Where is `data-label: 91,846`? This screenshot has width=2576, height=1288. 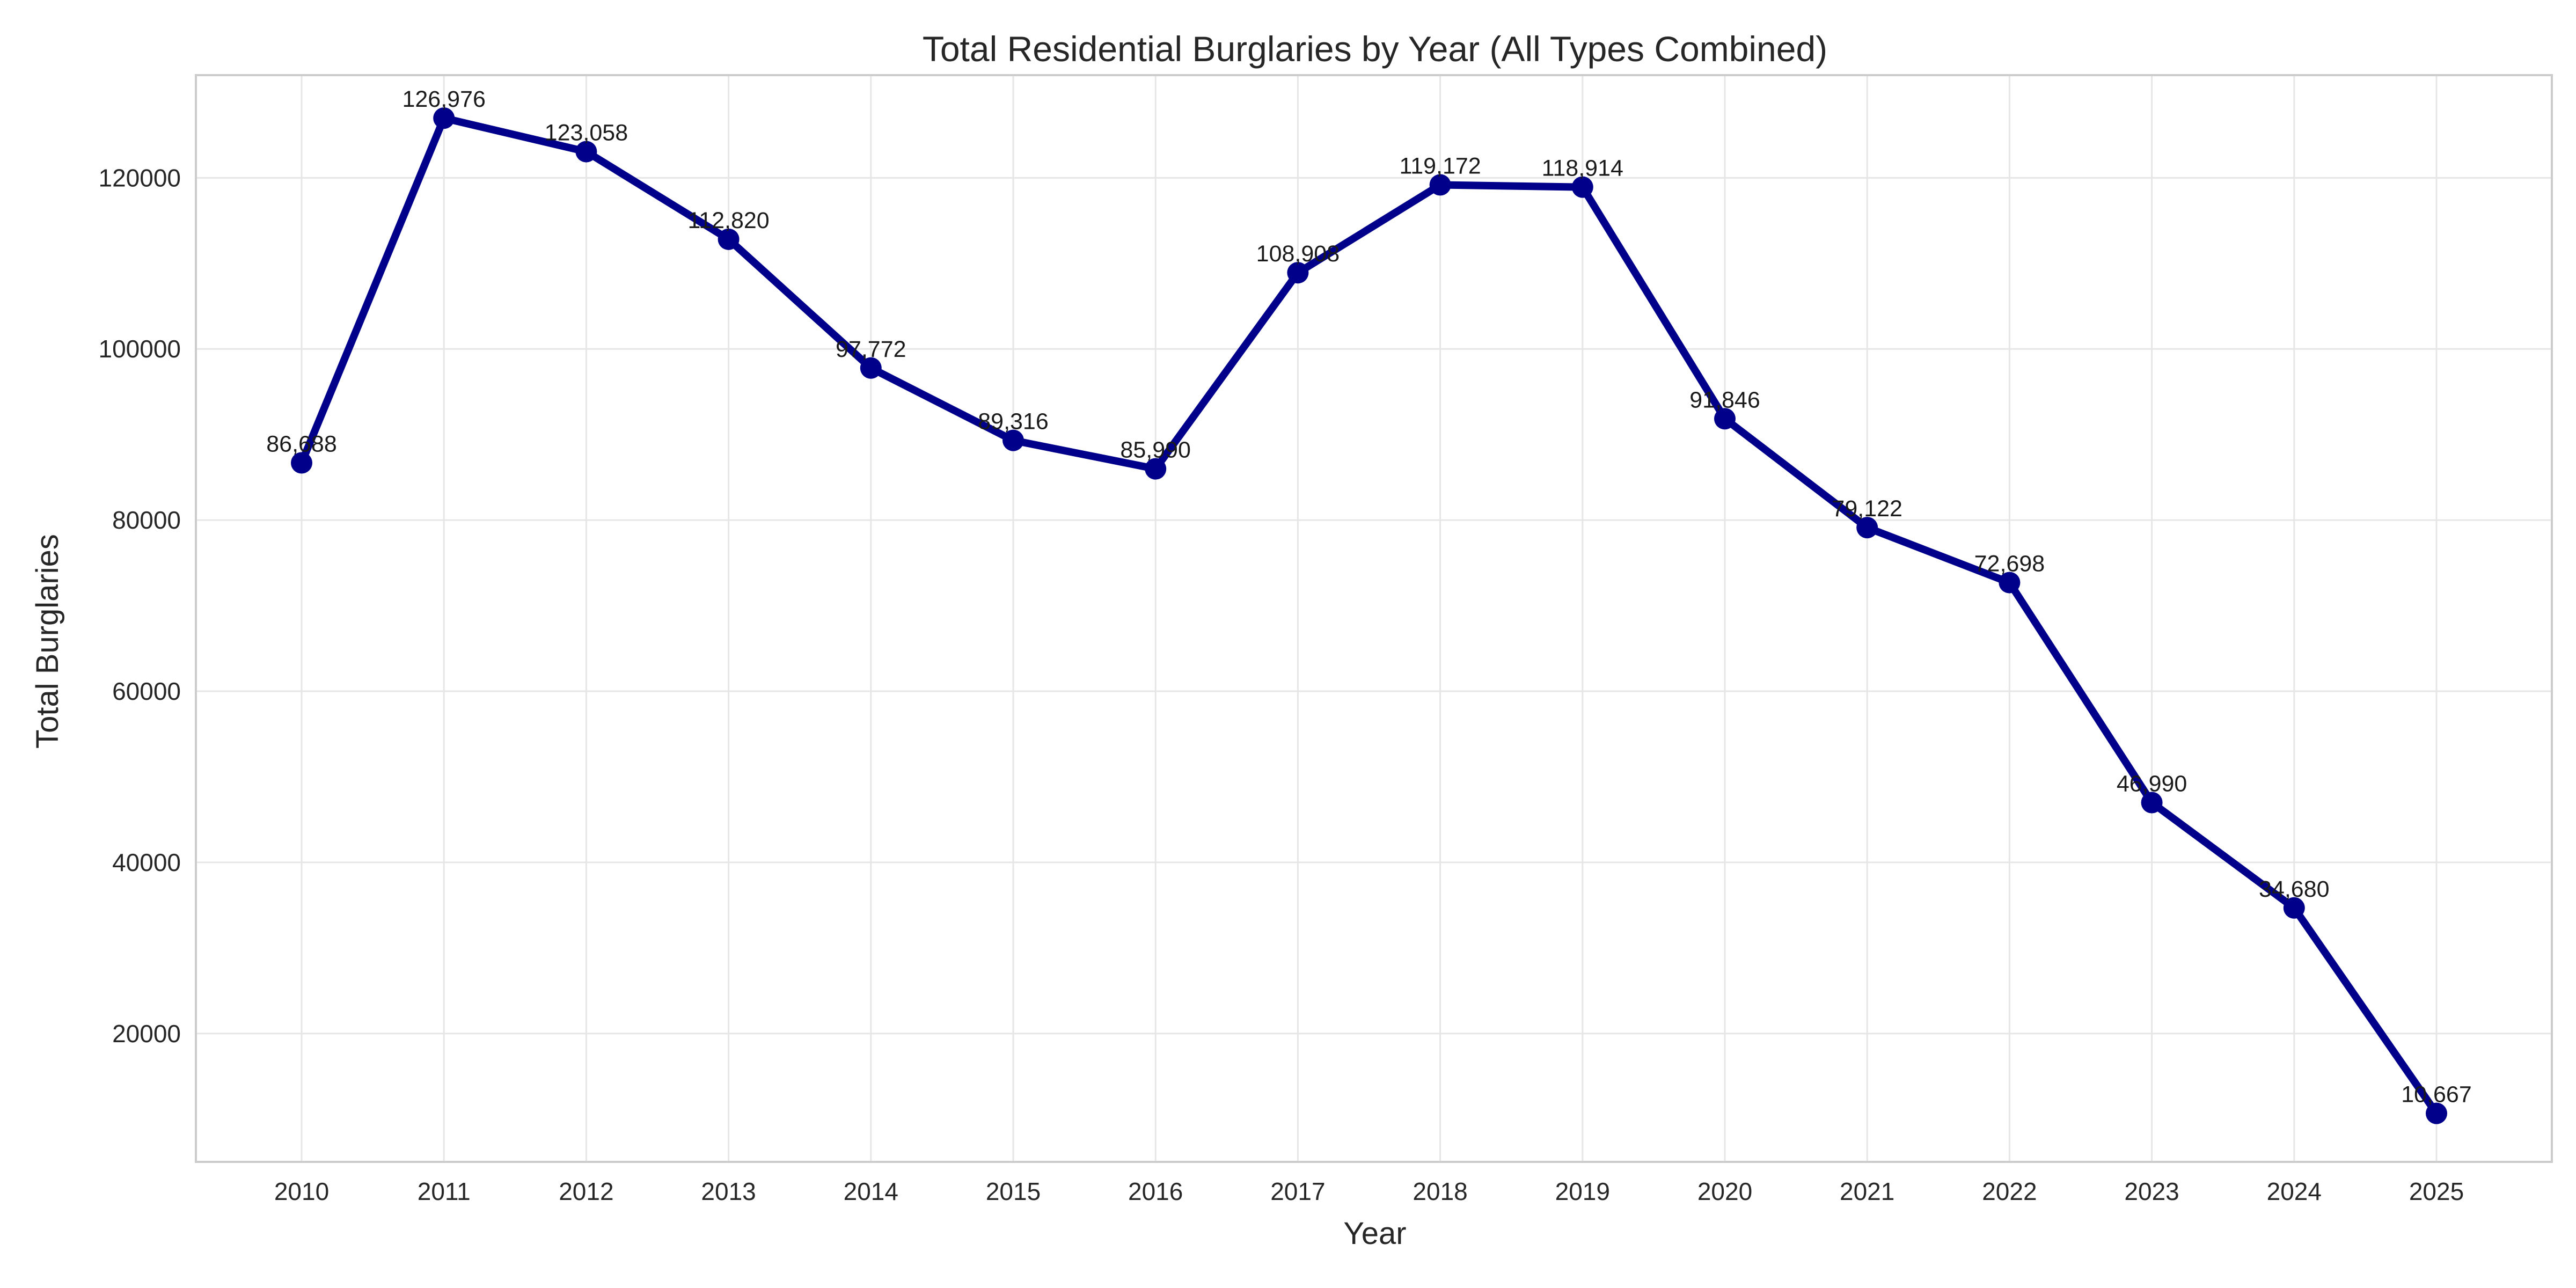 data-label: 91,846 is located at coordinates (1724, 400).